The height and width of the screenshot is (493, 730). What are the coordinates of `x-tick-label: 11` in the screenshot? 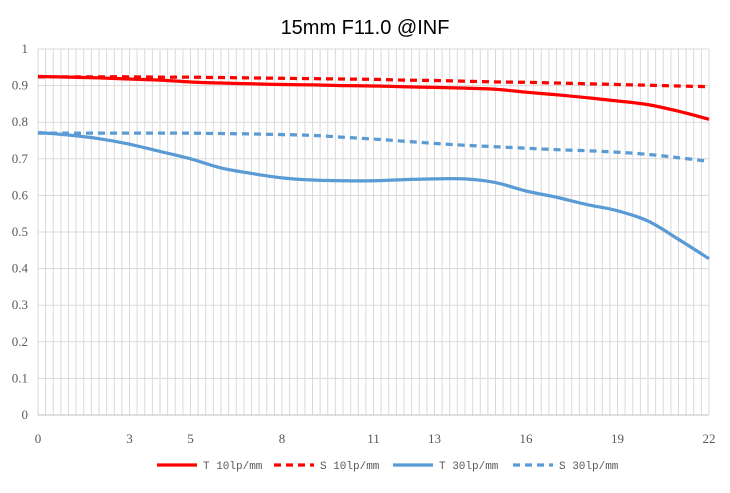 It's located at (373, 438).